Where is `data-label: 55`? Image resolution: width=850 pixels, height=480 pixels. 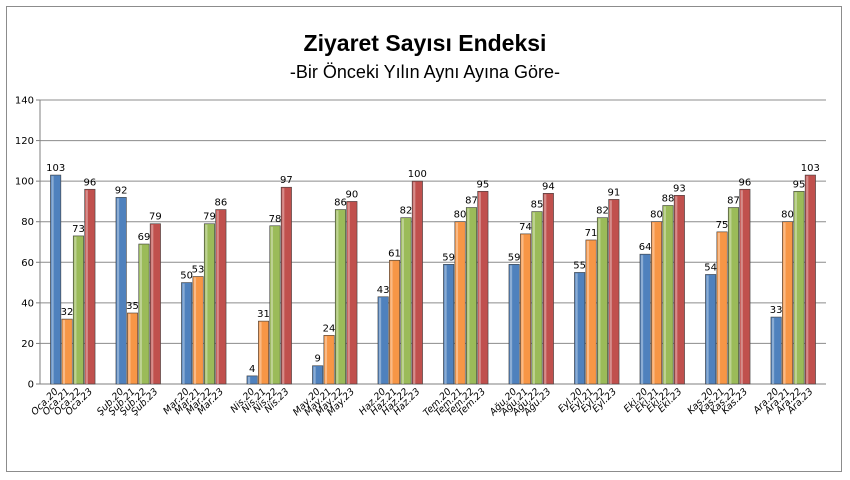
data-label: 55 is located at coordinates (579, 265).